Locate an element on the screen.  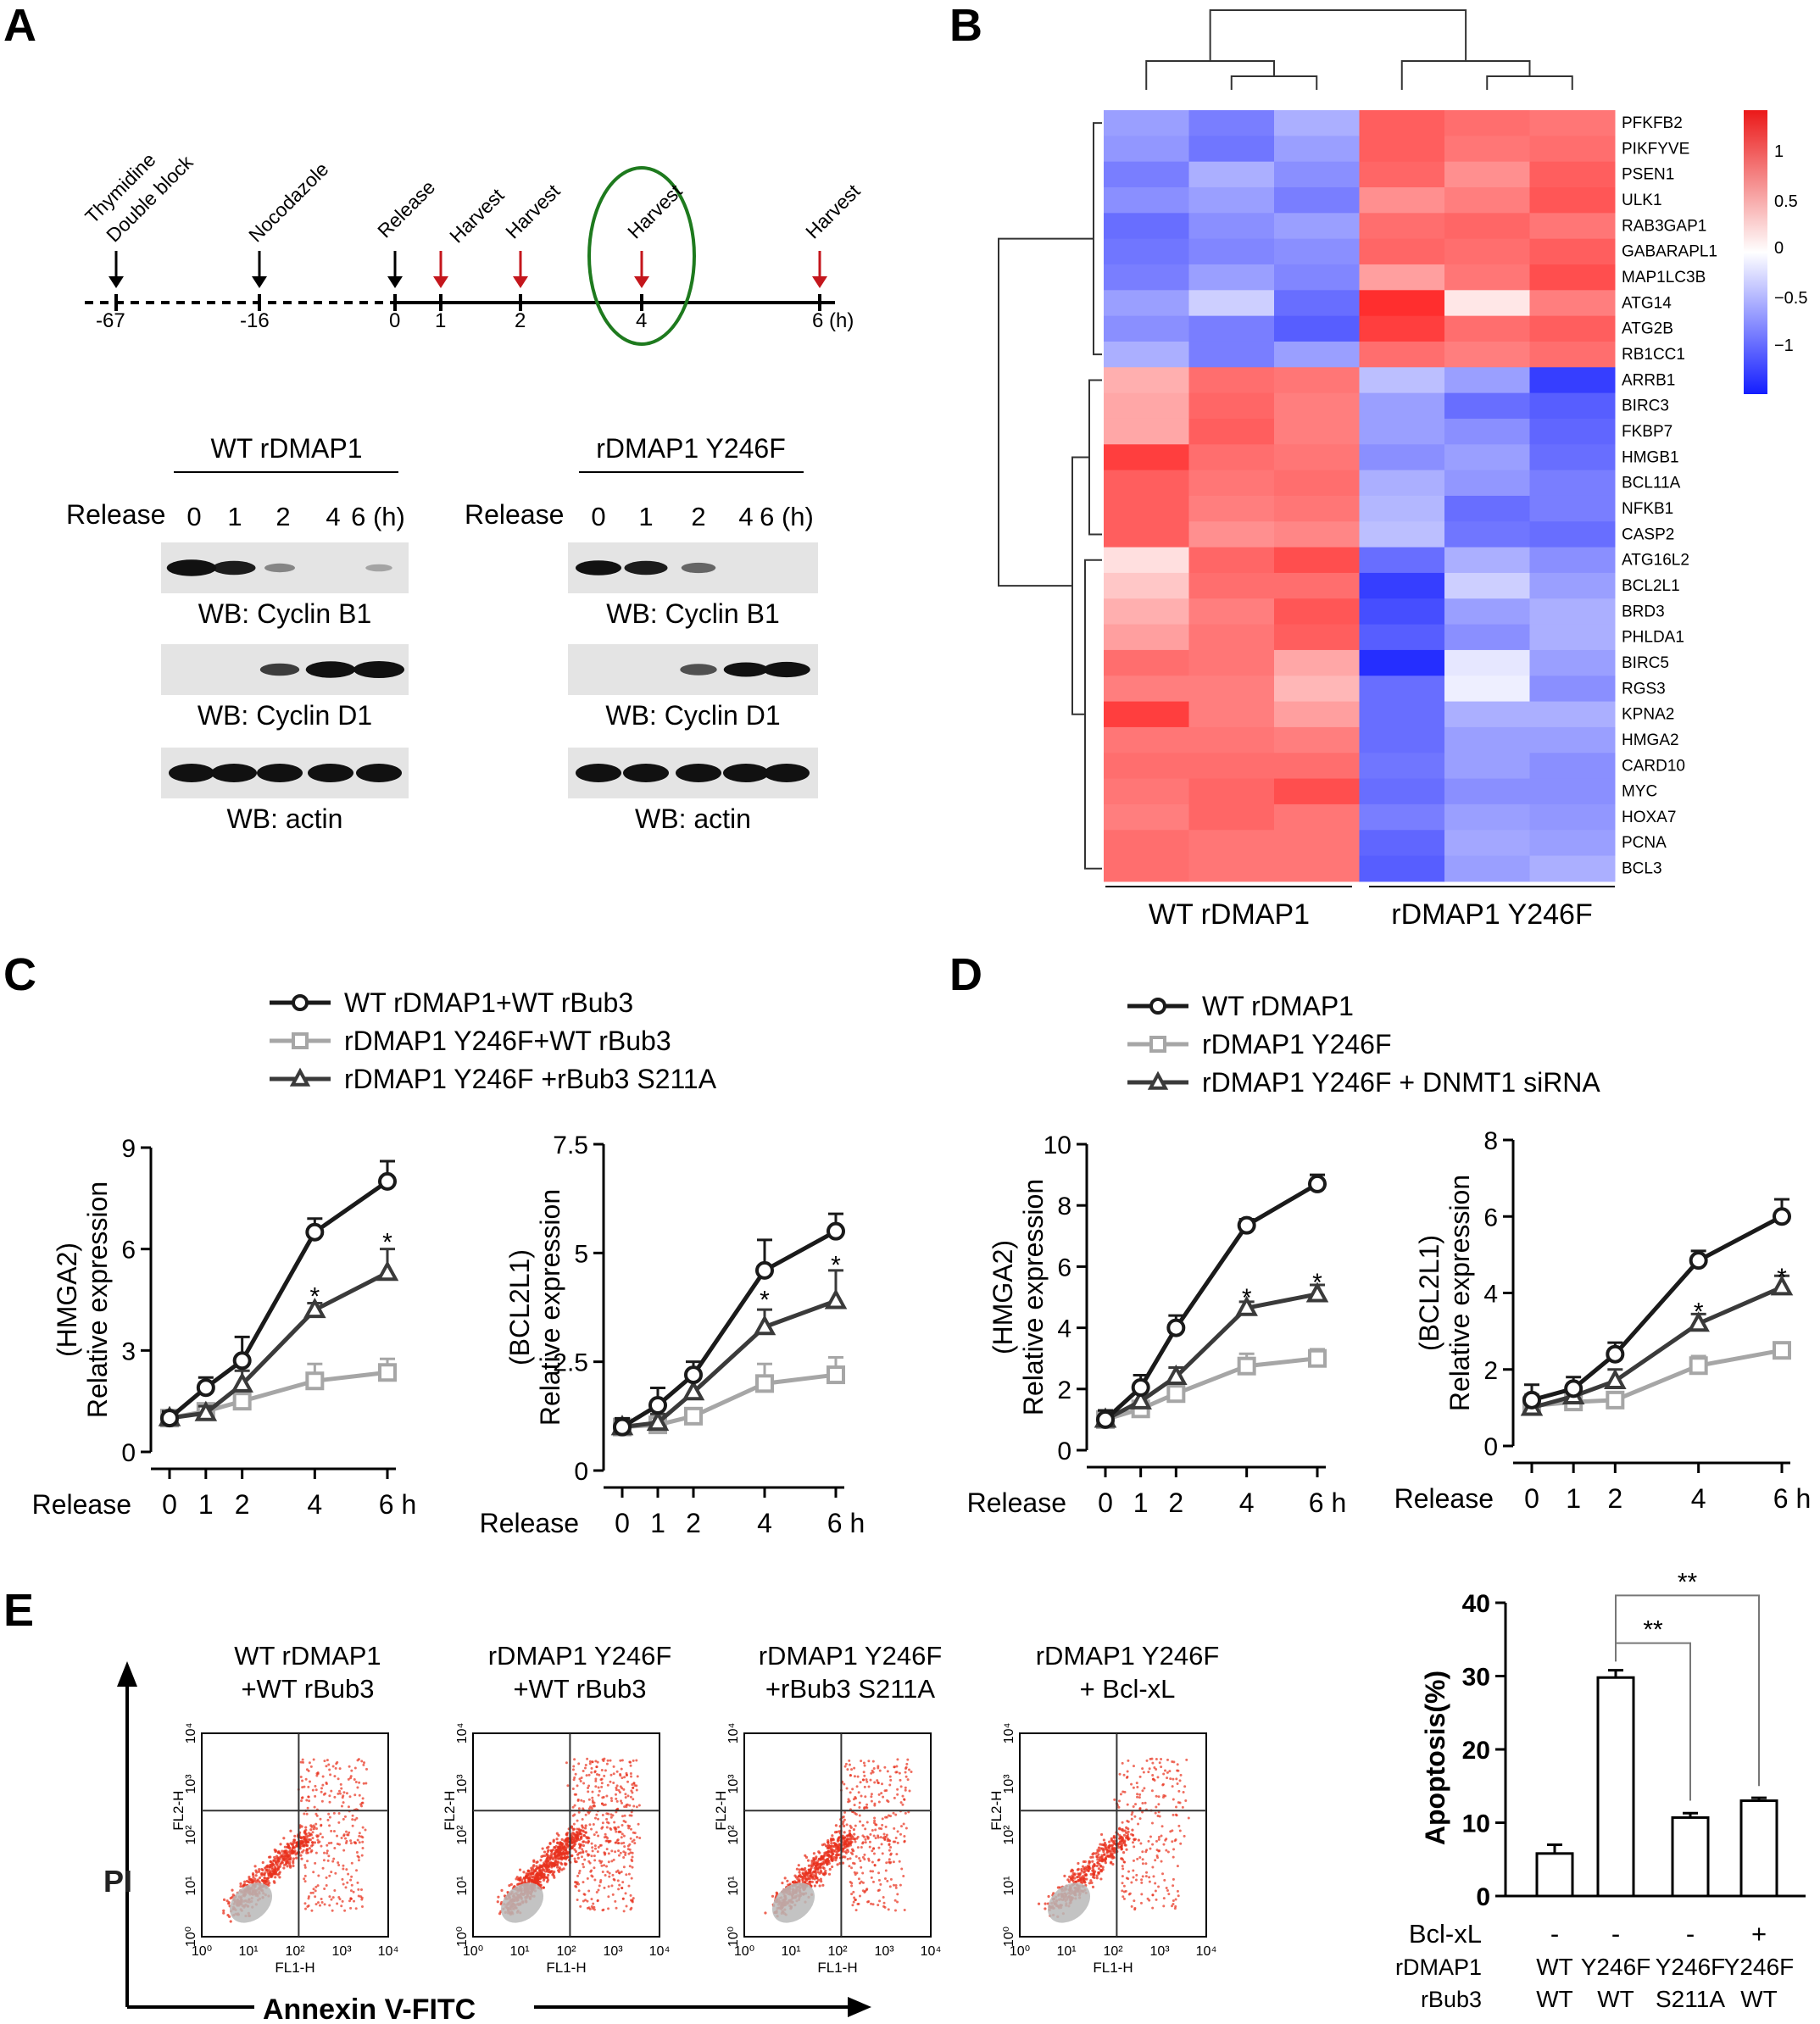
legend-label: WT rDMAP1 is located at coordinates (1278, 1006).